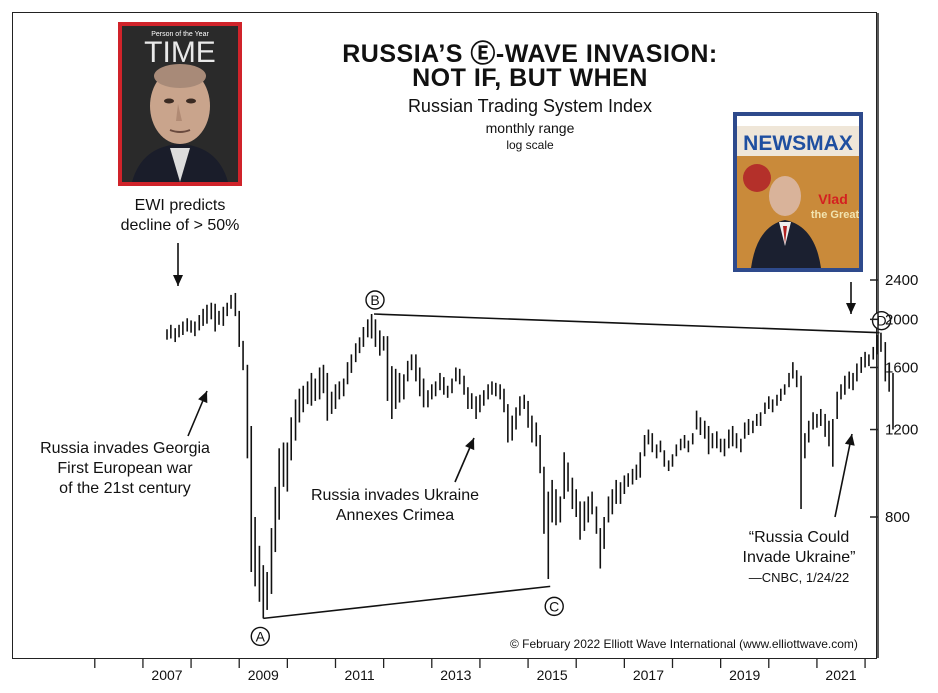 The width and height of the screenshot is (938, 693). Describe the element at coordinates (799, 577) in the screenshot. I see `cnbc-annotation-line3: —CNBC, 1/24/22` at that location.